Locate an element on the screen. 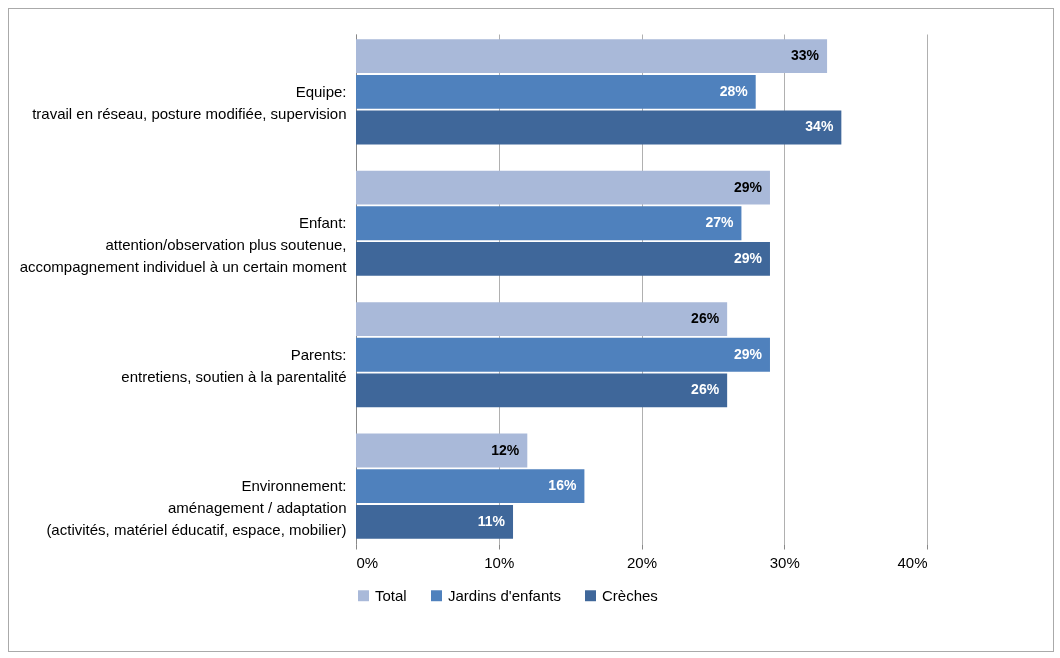 The image size is (1060, 658). data-label: 34% is located at coordinates (819, 126).